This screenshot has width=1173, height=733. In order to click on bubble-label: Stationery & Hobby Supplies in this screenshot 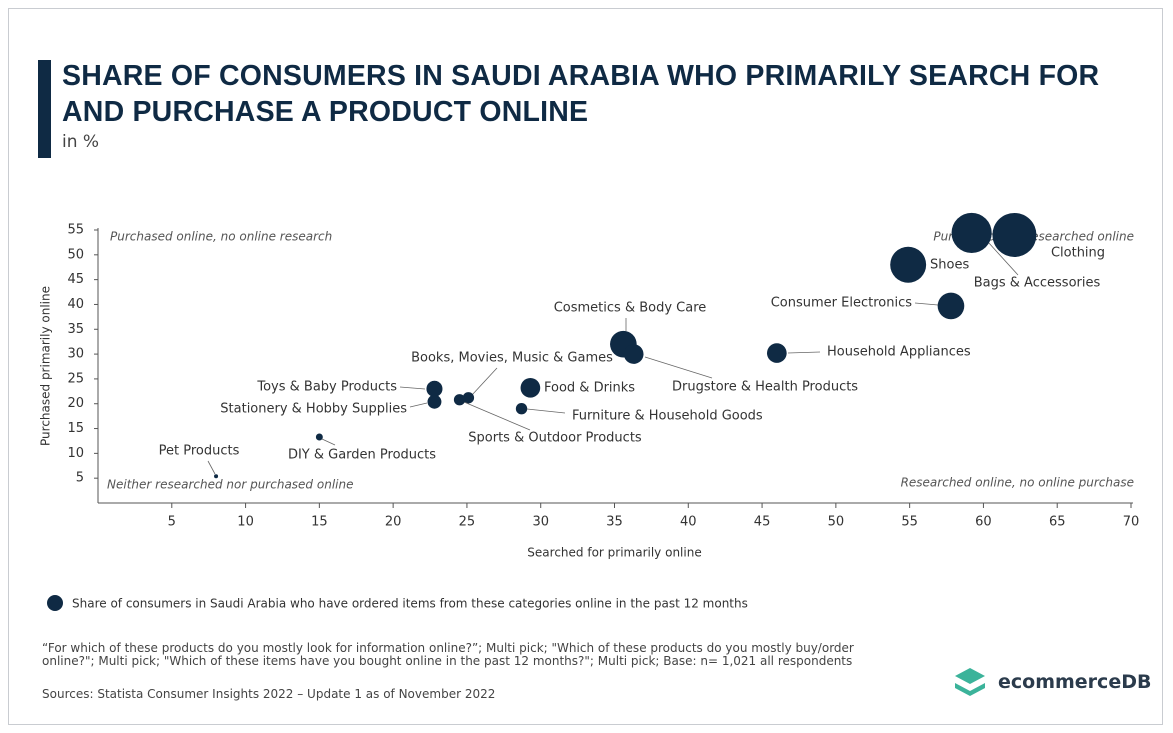, I will do `click(313, 409)`.